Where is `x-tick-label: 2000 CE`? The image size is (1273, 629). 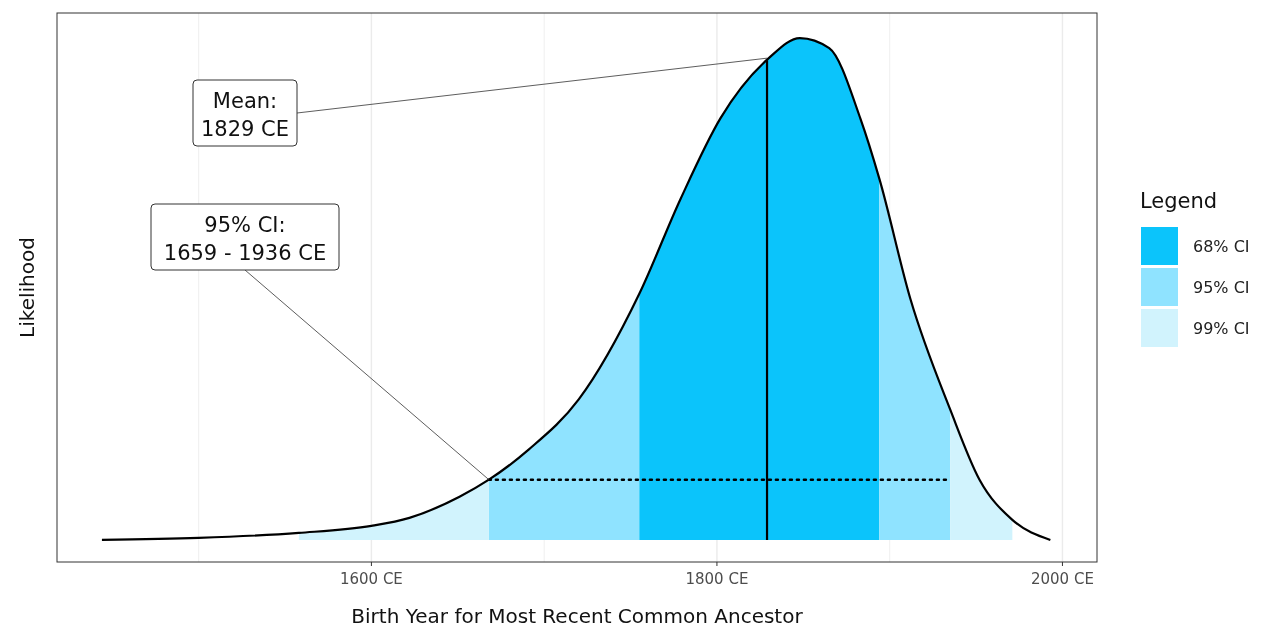 x-tick-label: 2000 CE is located at coordinates (1062, 579).